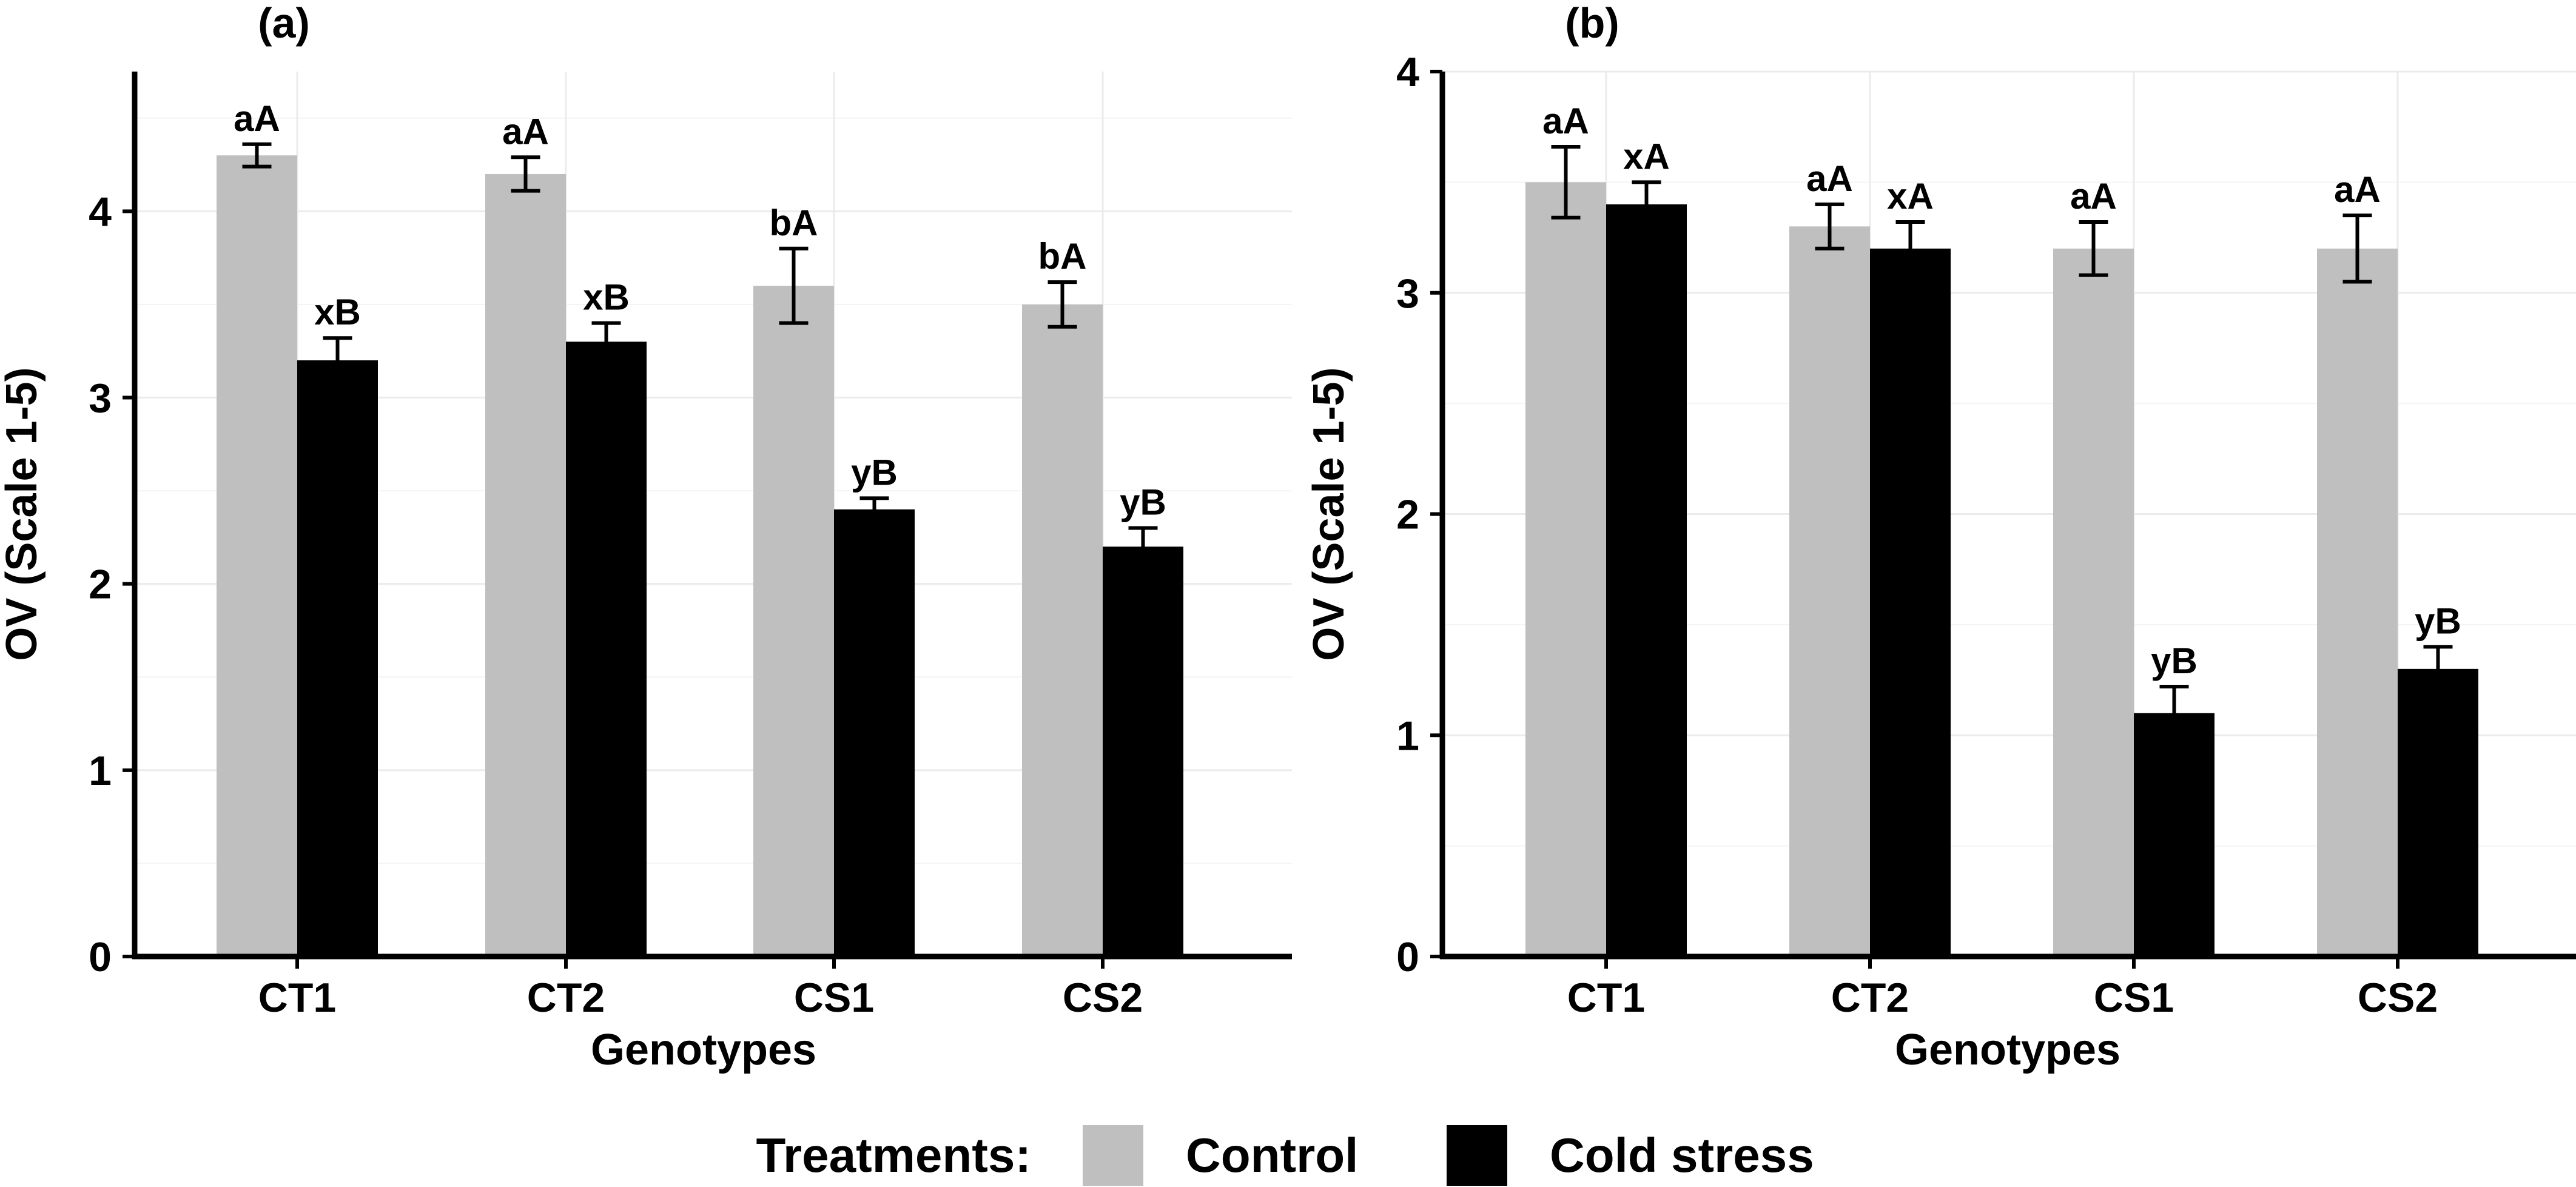  Describe the element at coordinates (1592, 24) in the screenshot. I see `panel-label: (b)` at that location.